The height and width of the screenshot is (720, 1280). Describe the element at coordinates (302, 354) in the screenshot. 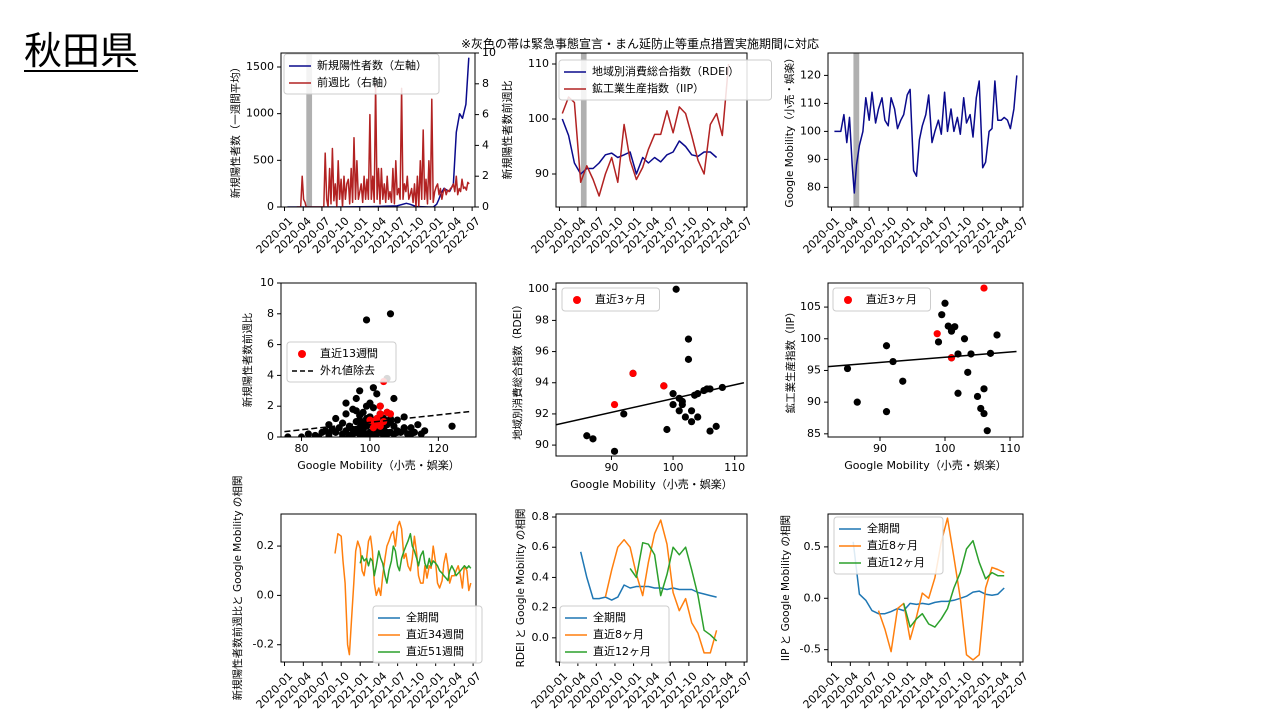

I see `legend-marker` at that location.